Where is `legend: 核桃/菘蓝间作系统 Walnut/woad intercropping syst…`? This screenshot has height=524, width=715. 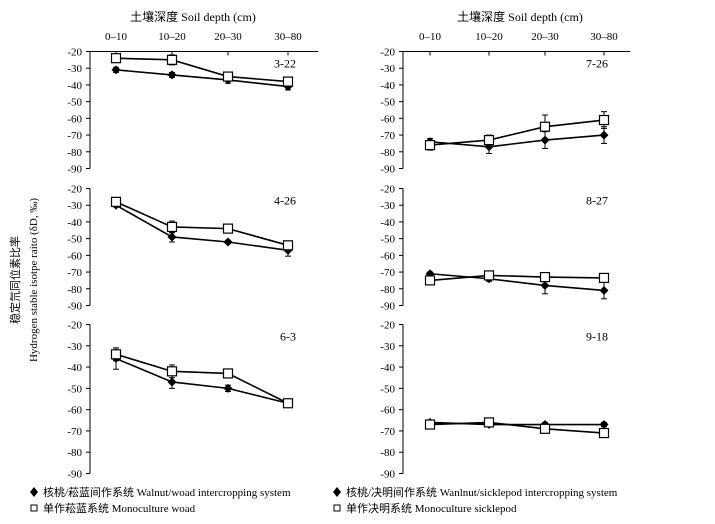 legend: 核桃/菘蓝间作系统 Walnut/woad intercropping syst… is located at coordinates (324, 500).